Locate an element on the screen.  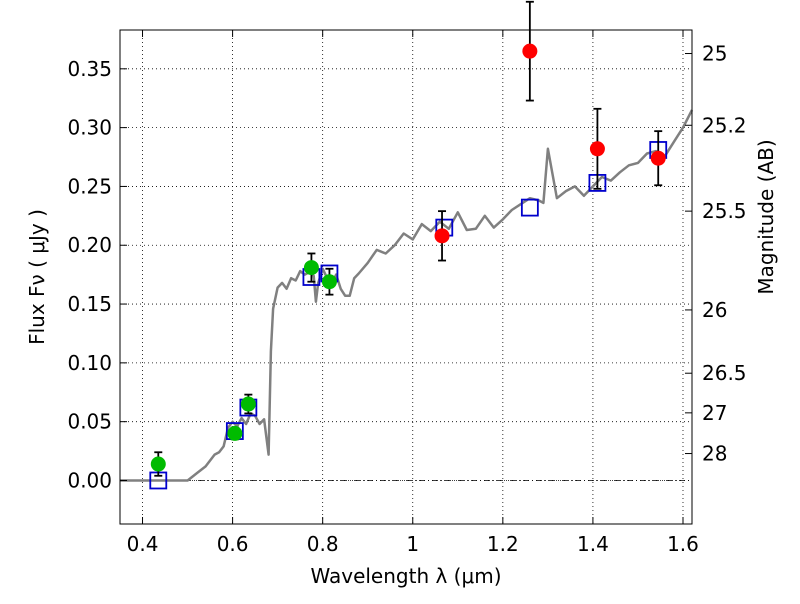
x-tick-label: 1 is located at coordinates (412, 544).